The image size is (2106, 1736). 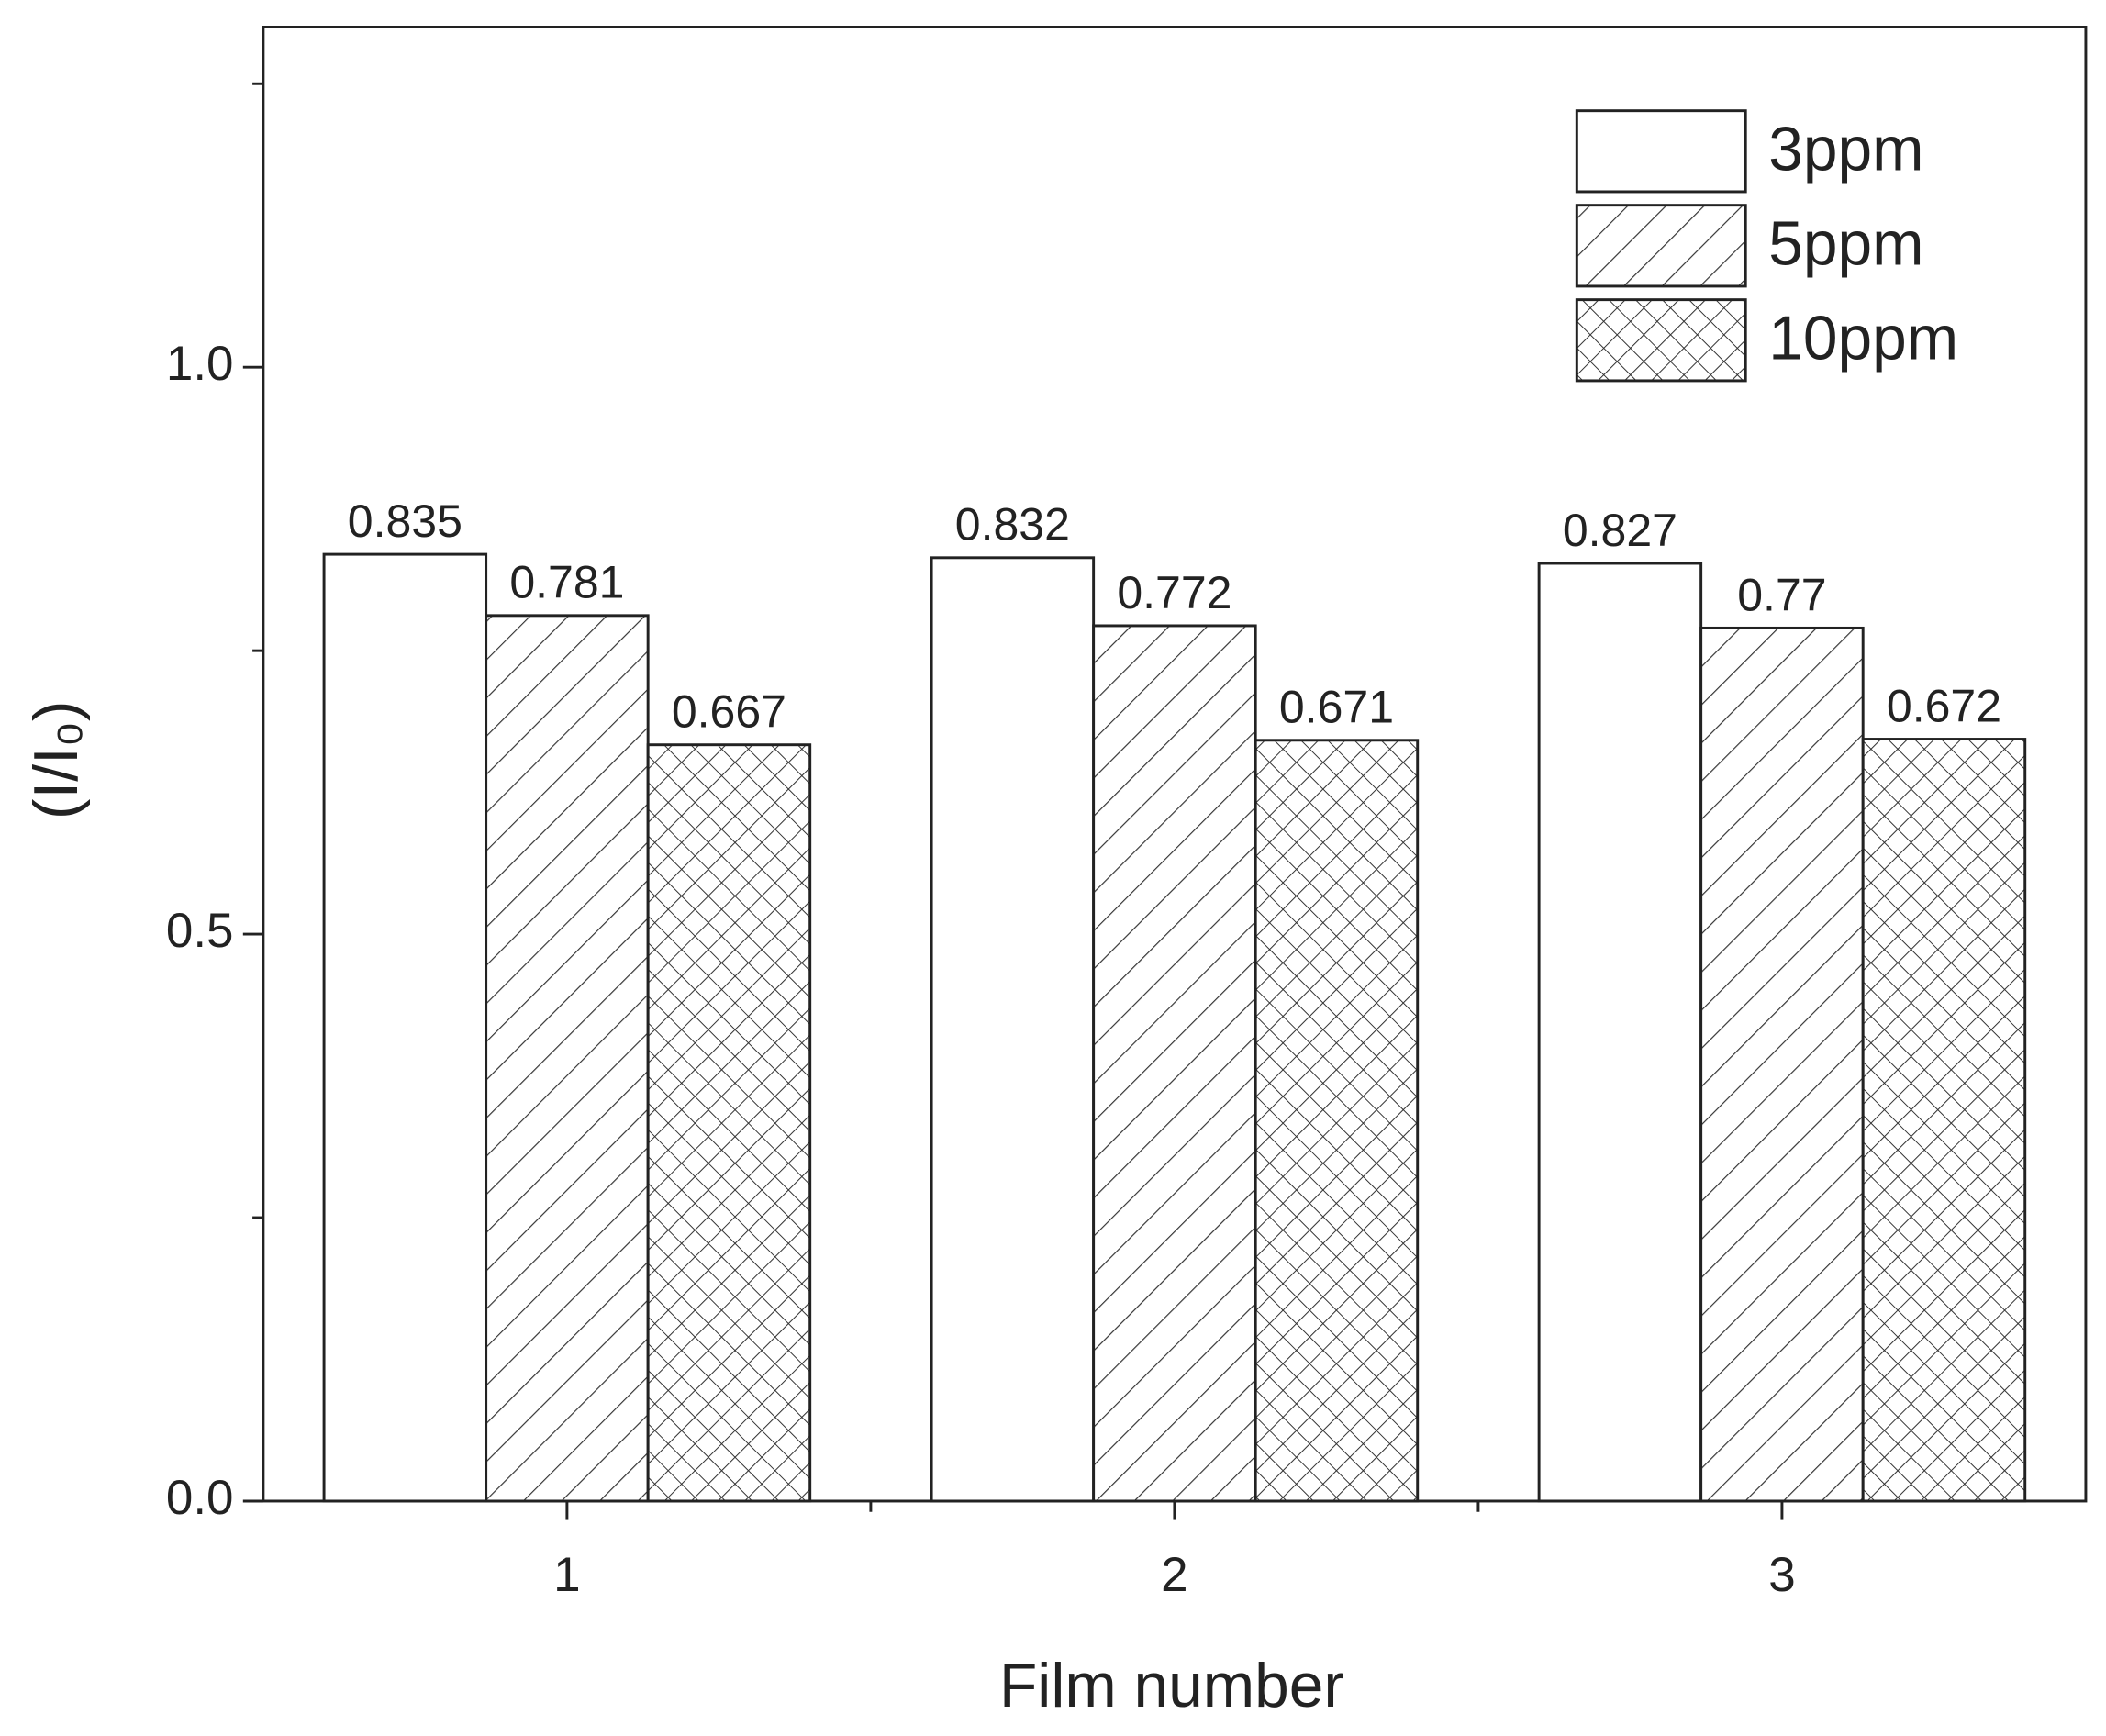 What do you see at coordinates (729, 712) in the screenshot?
I see `value-label: 0.667` at bounding box center [729, 712].